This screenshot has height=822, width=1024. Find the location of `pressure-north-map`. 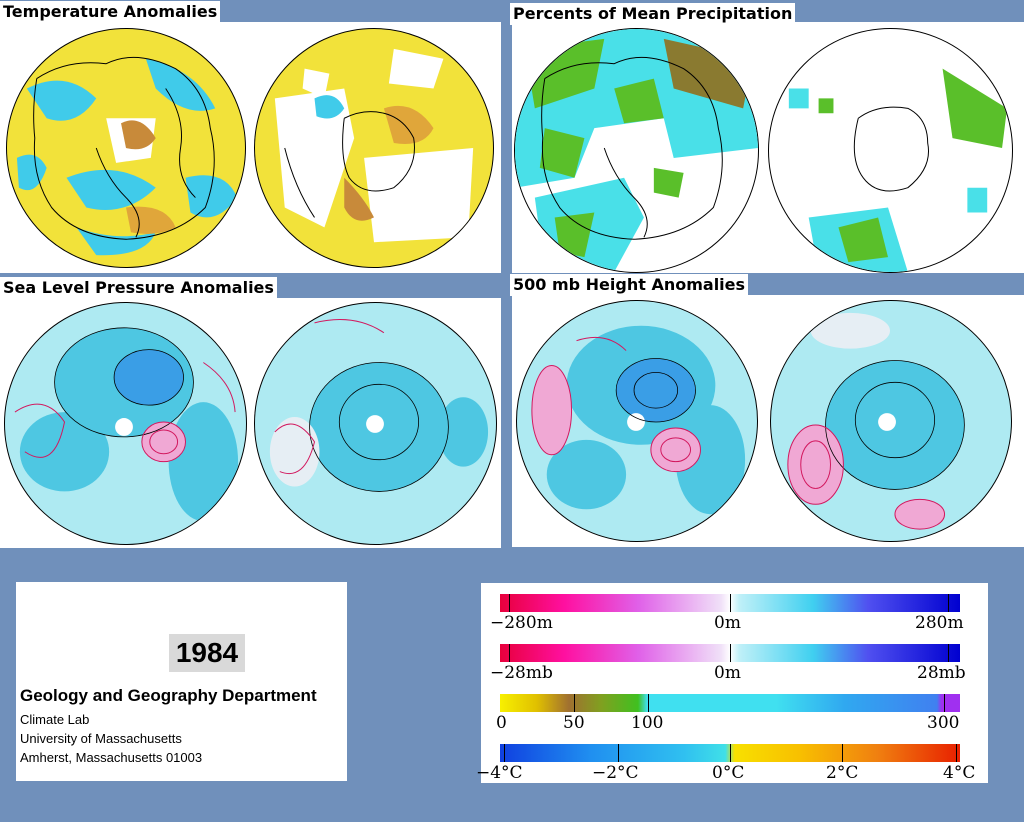

pressure-north-map is located at coordinates (126, 424).